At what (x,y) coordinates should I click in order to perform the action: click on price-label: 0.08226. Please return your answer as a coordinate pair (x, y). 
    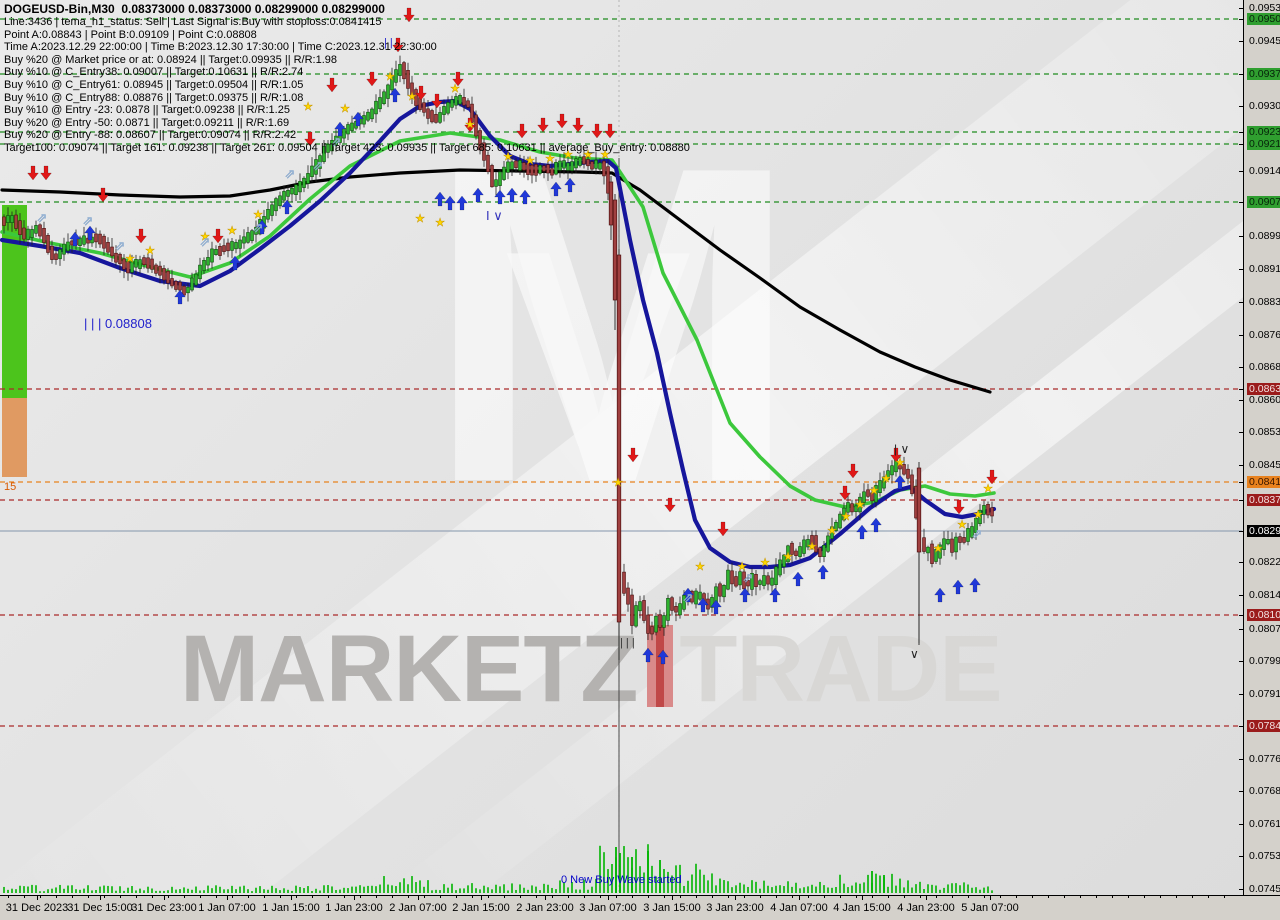
    Looking at the image, I should click on (1264, 562).